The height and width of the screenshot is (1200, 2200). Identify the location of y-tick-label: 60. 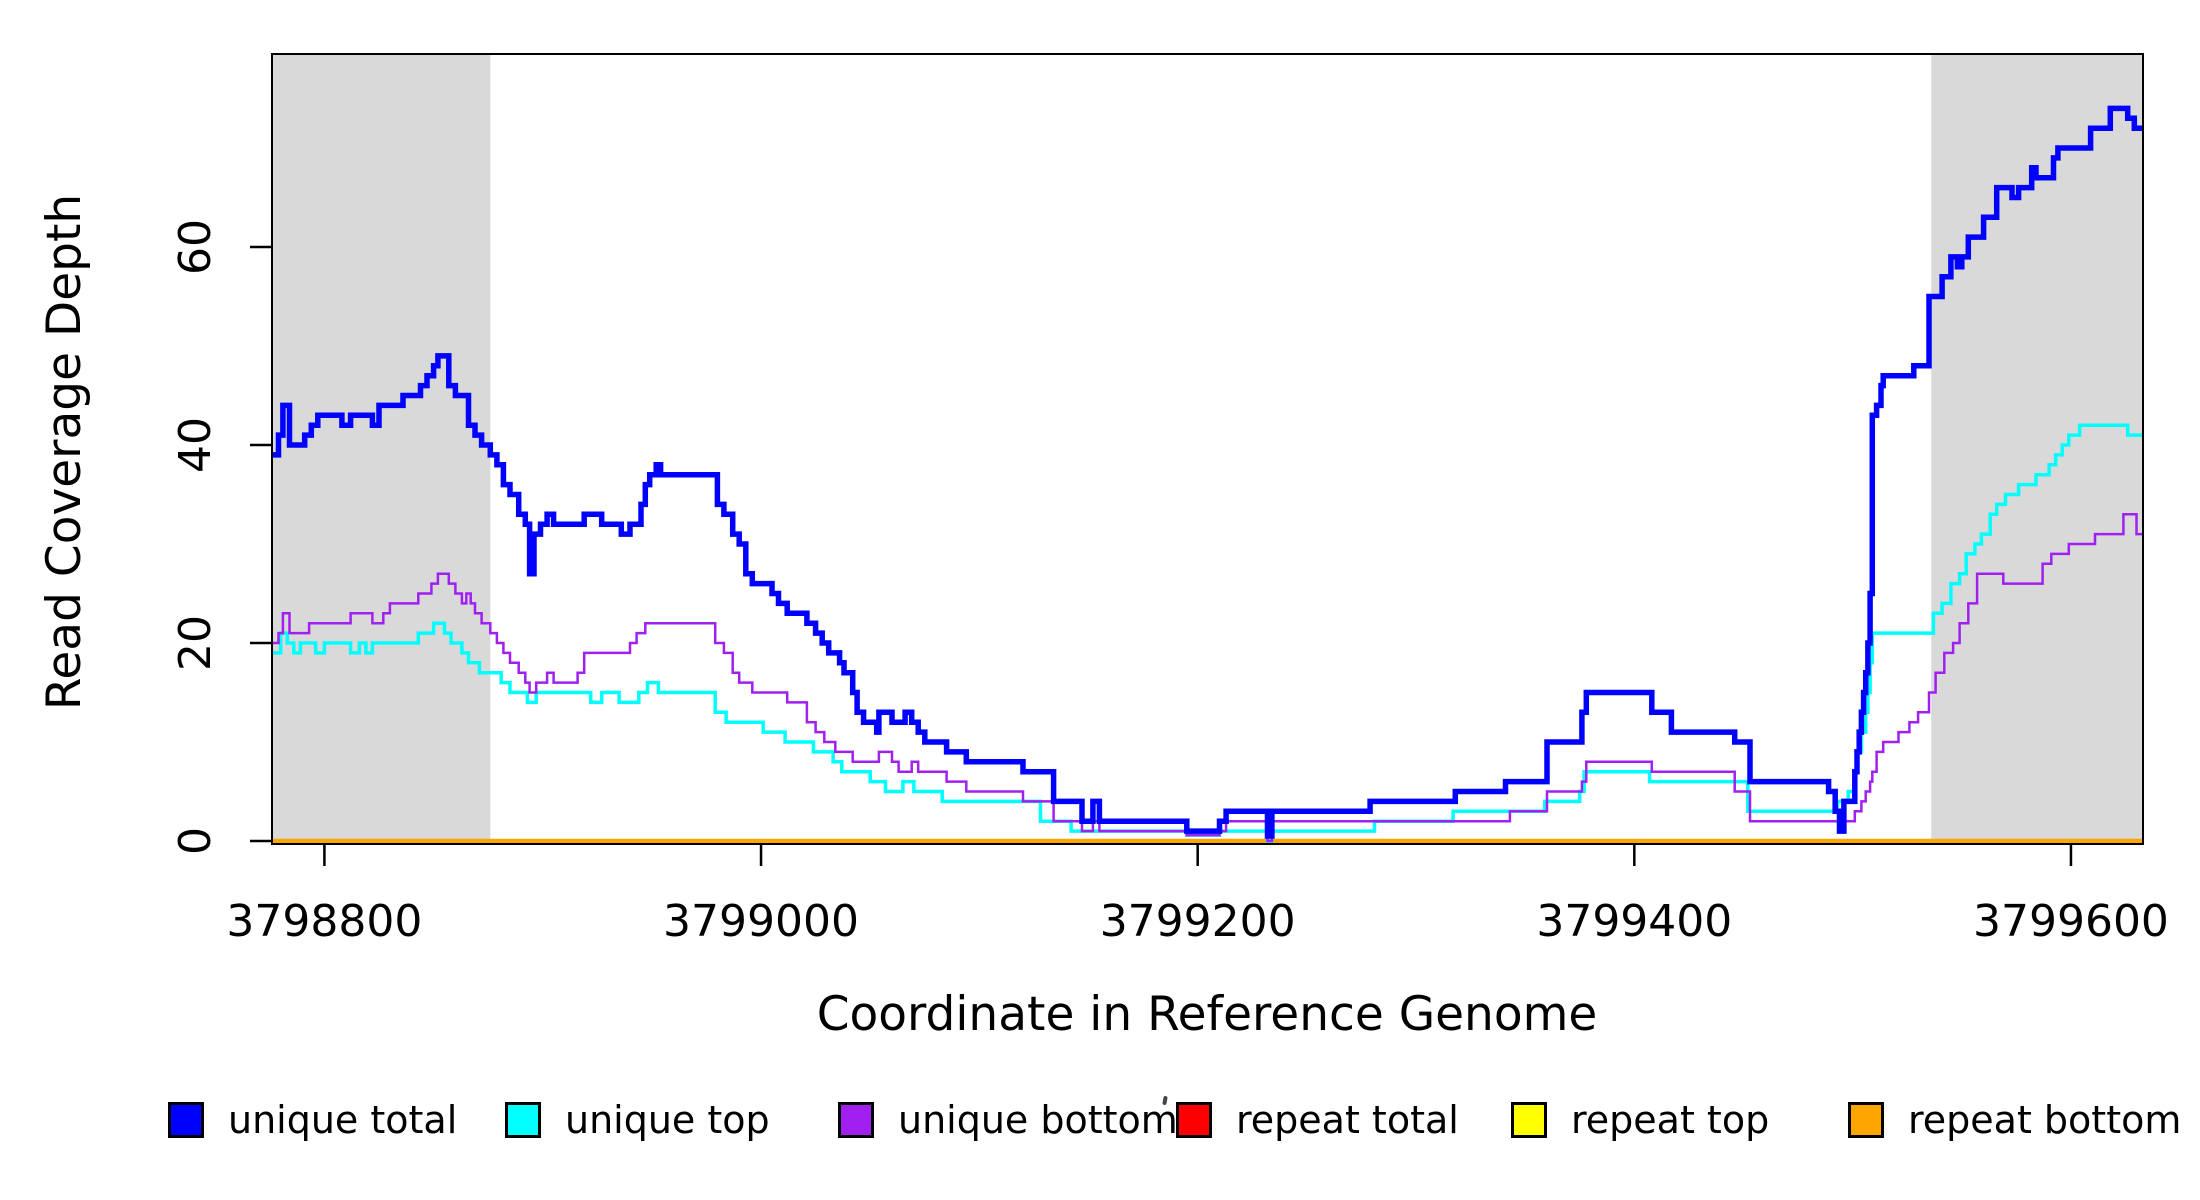
(195, 247).